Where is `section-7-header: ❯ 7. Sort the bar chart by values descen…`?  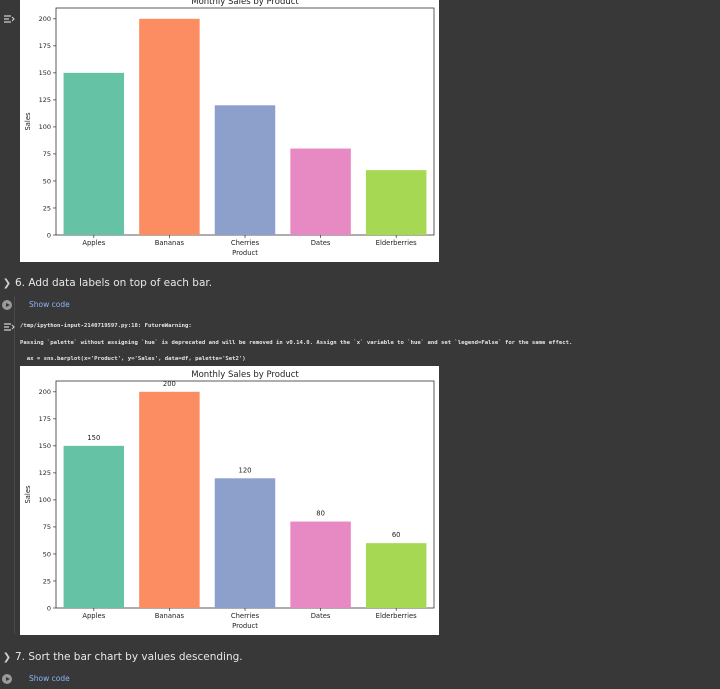 section-7-header: ❯ 7. Sort the bar chart by values descen… is located at coordinates (121, 657).